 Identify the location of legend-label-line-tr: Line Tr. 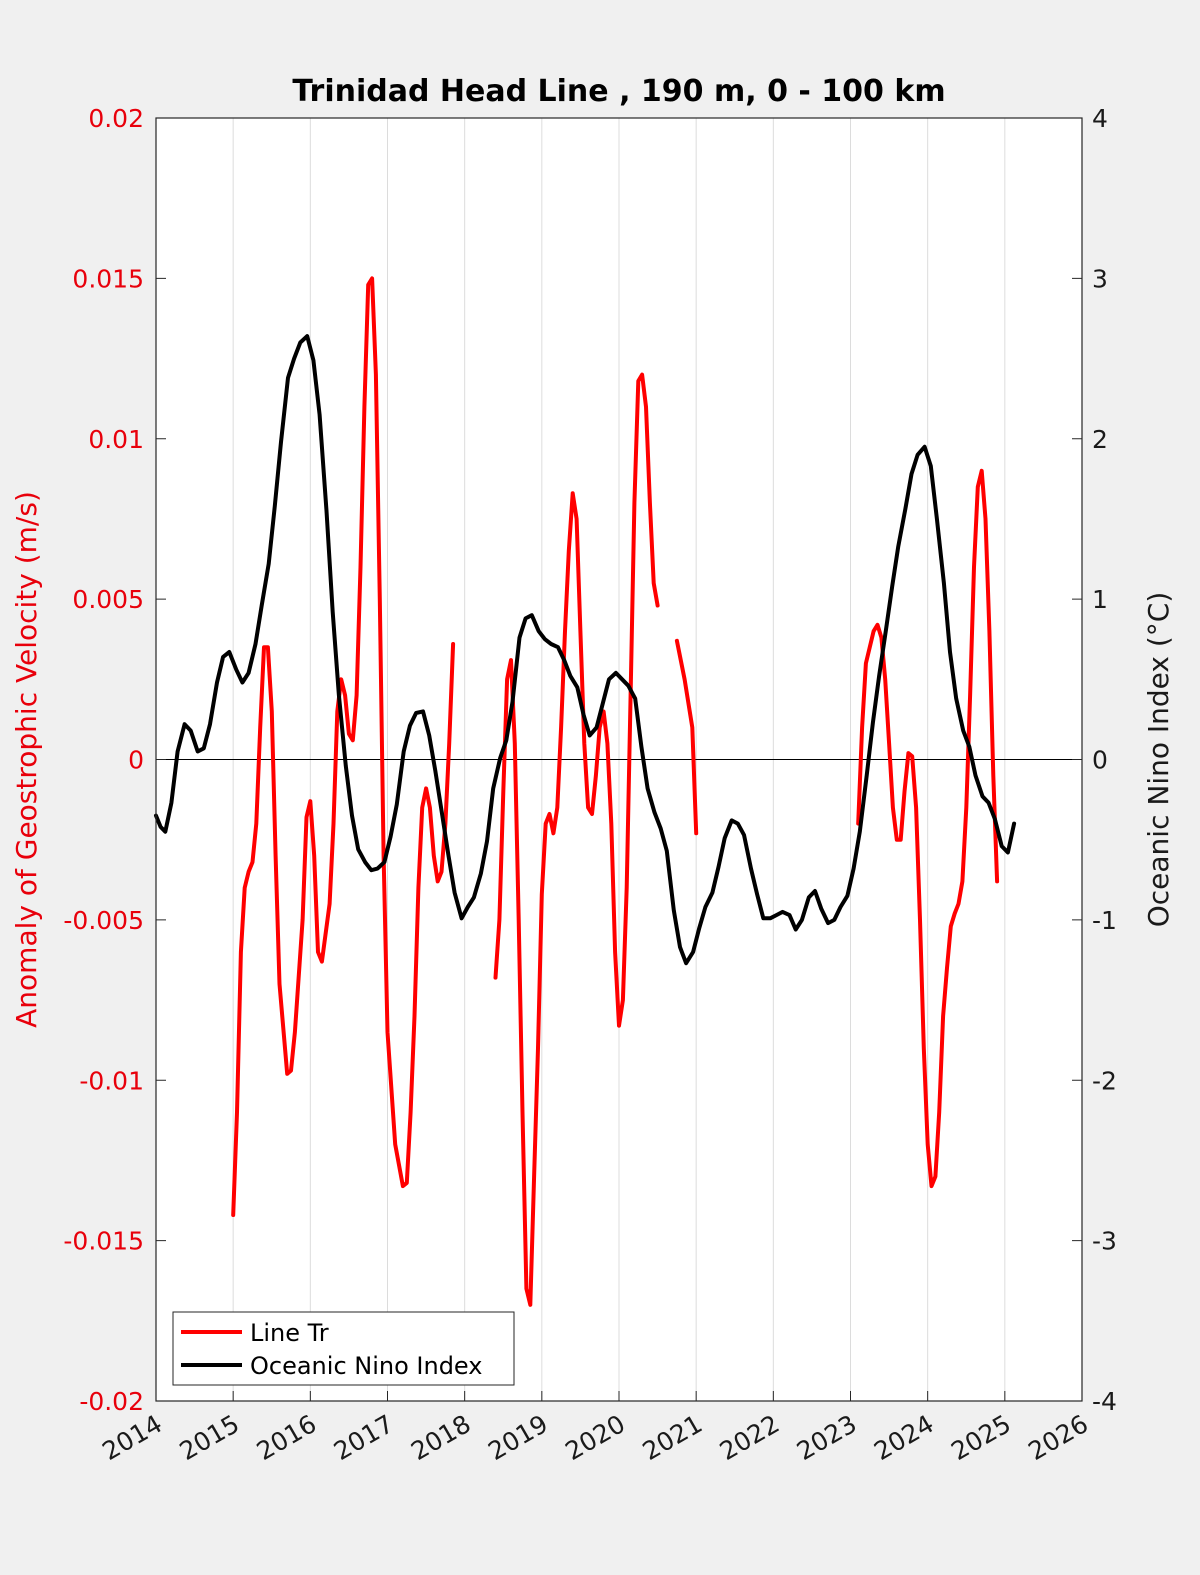
(289, 1333).